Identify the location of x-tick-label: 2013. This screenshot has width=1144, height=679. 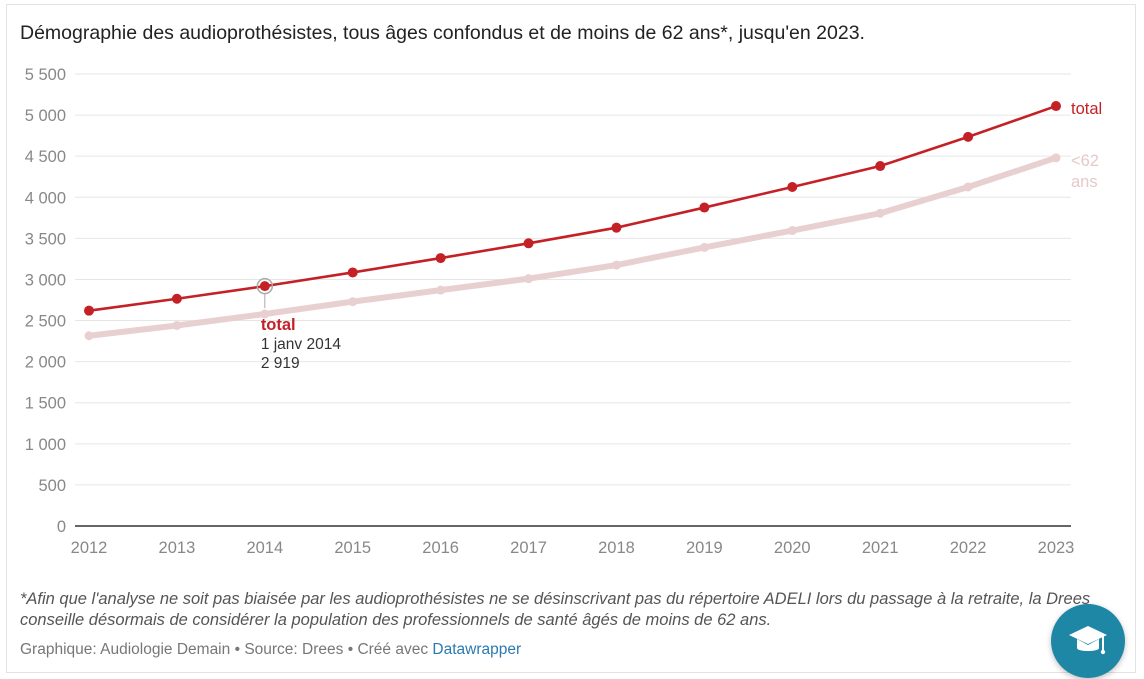
(177, 548).